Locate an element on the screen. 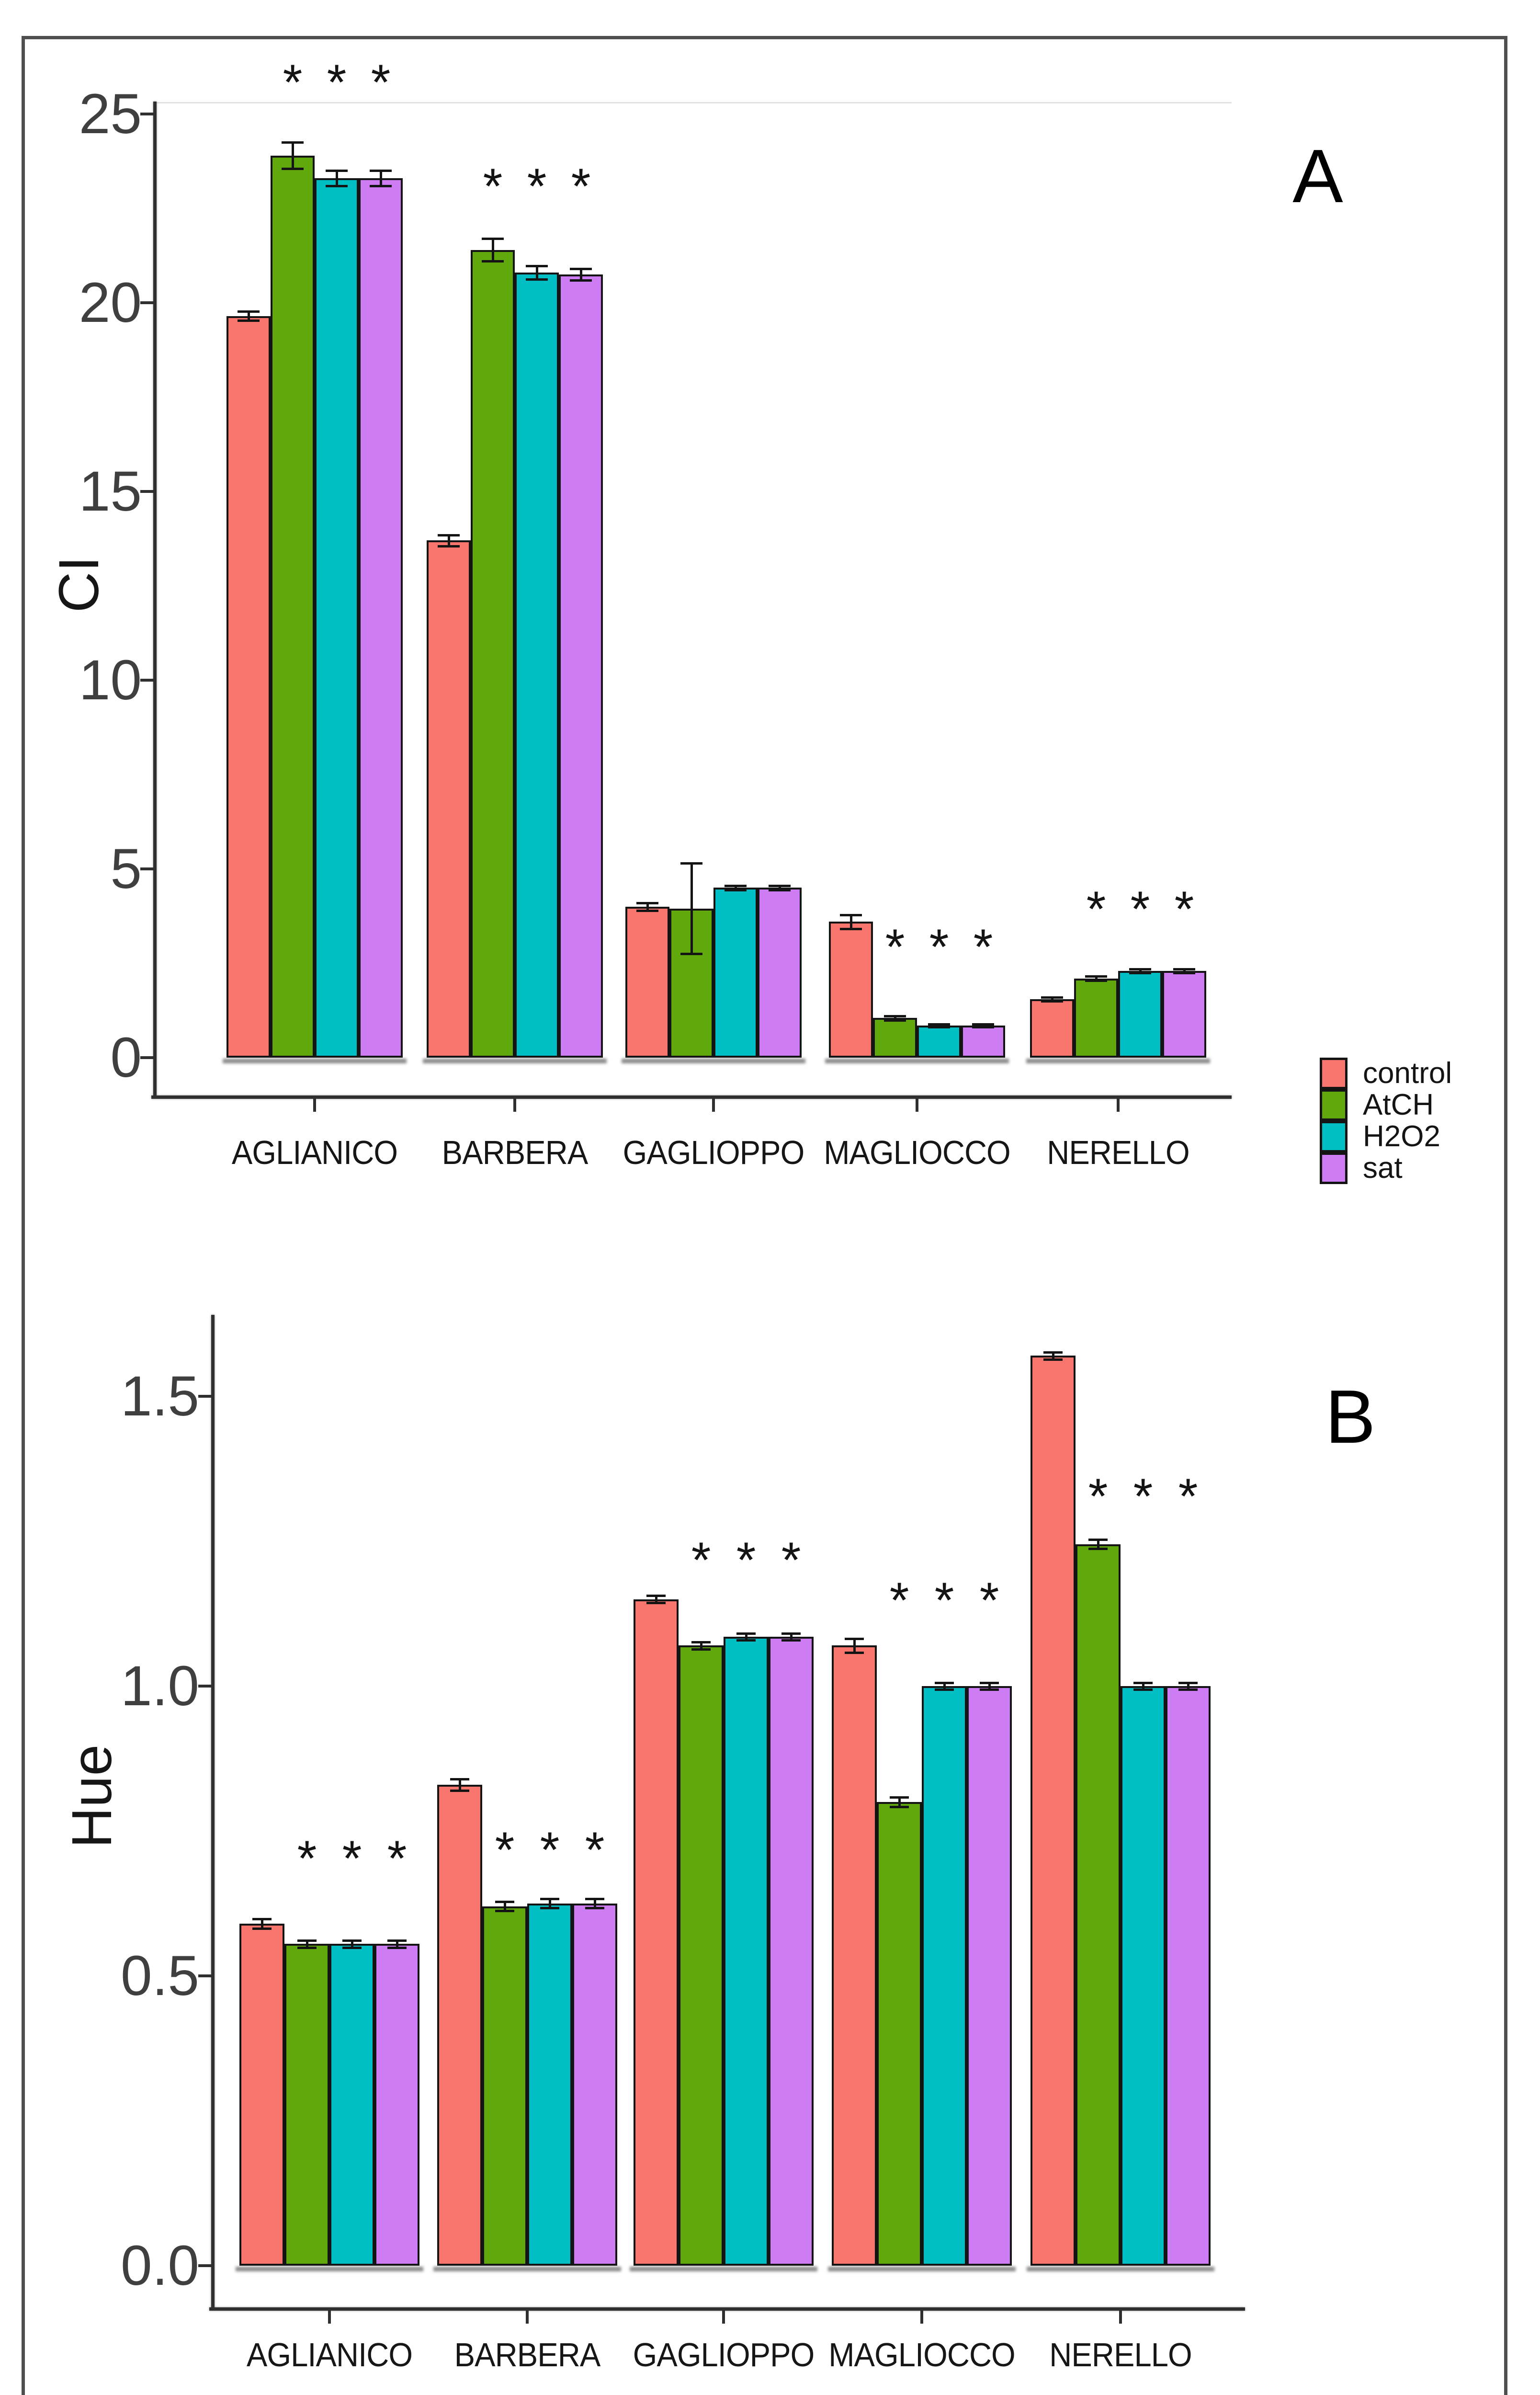 The height and width of the screenshot is (2395, 1540). bar-sat-magliocco is located at coordinates (989, 1976).